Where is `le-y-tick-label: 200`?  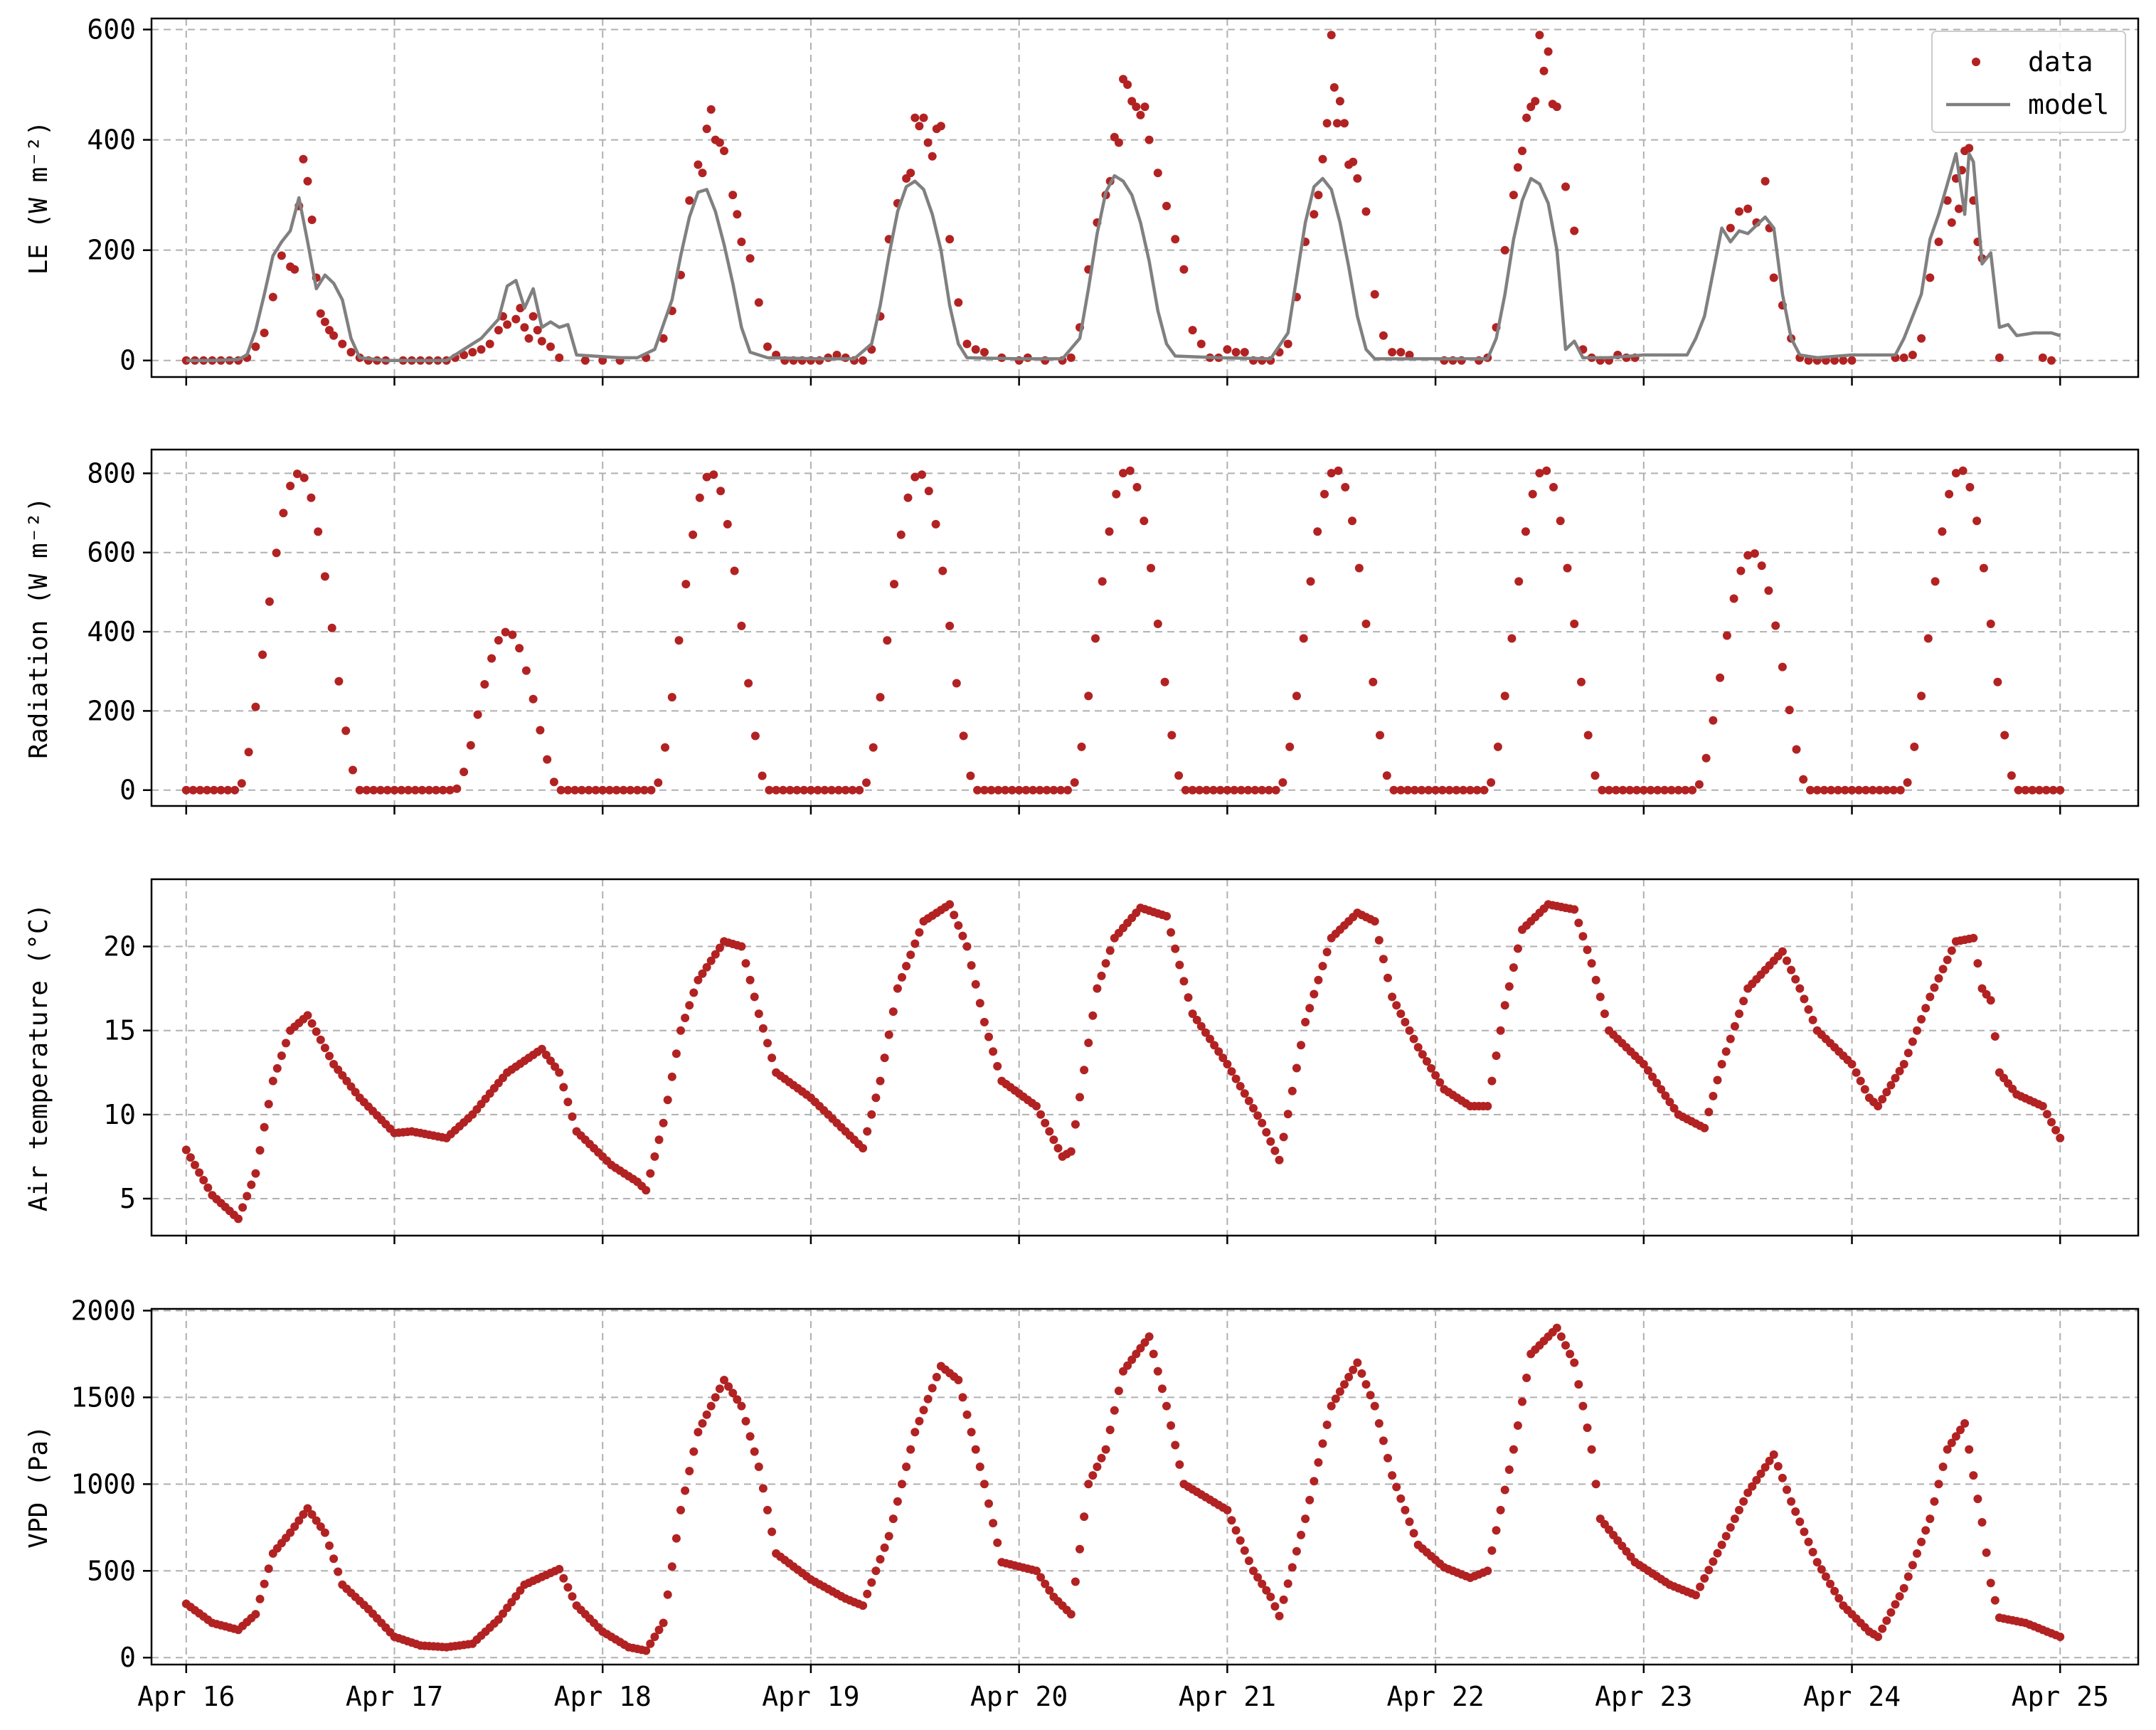
le-y-tick-label: 200 is located at coordinates (111, 250).